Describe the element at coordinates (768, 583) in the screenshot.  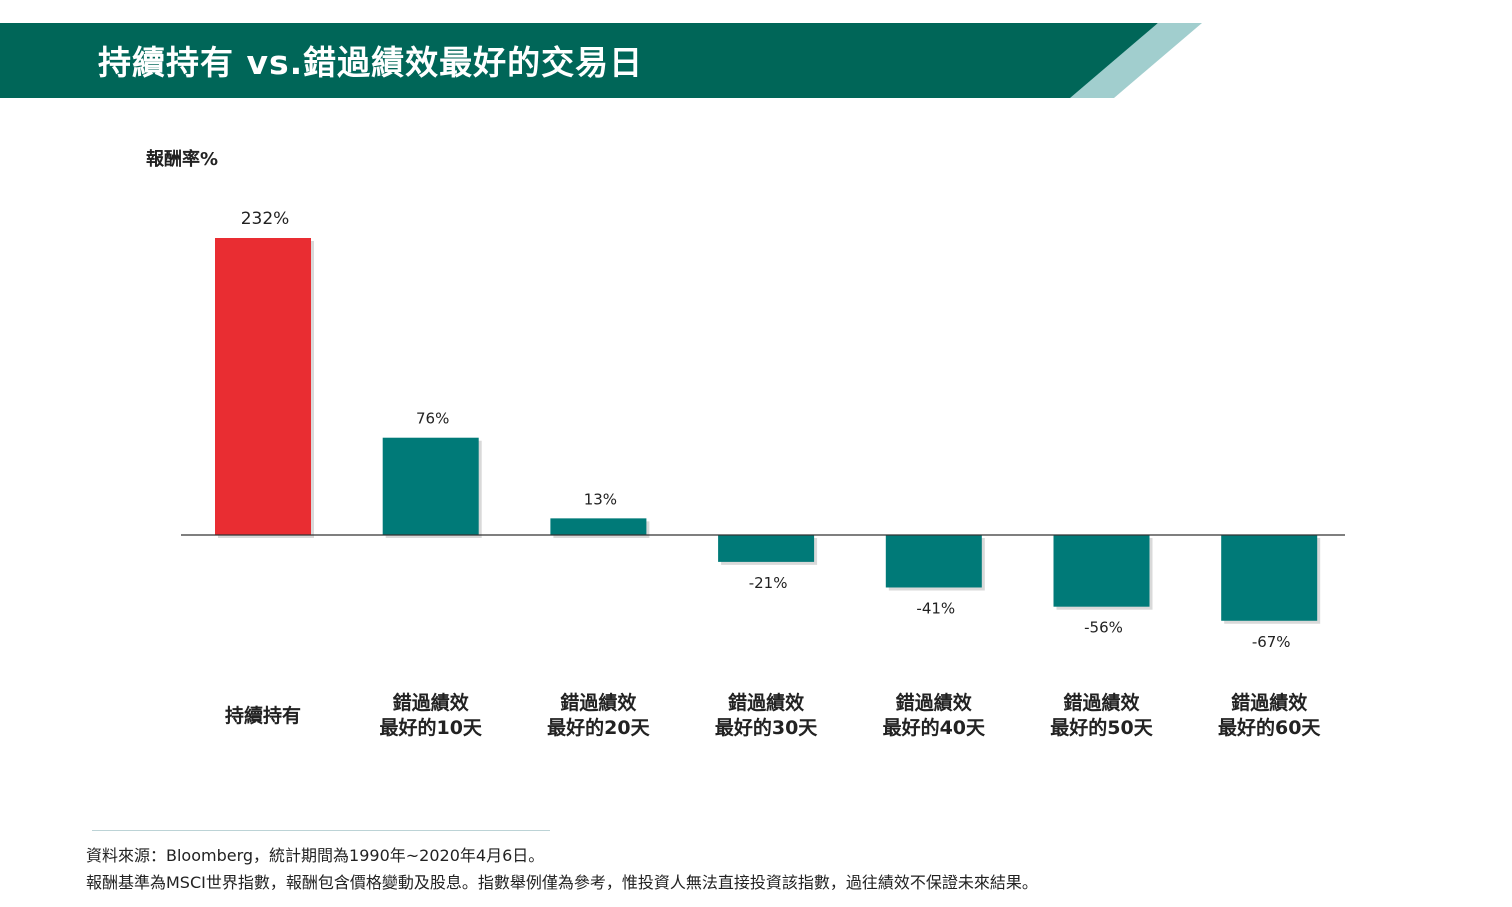
I see `data-label: -21%` at that location.